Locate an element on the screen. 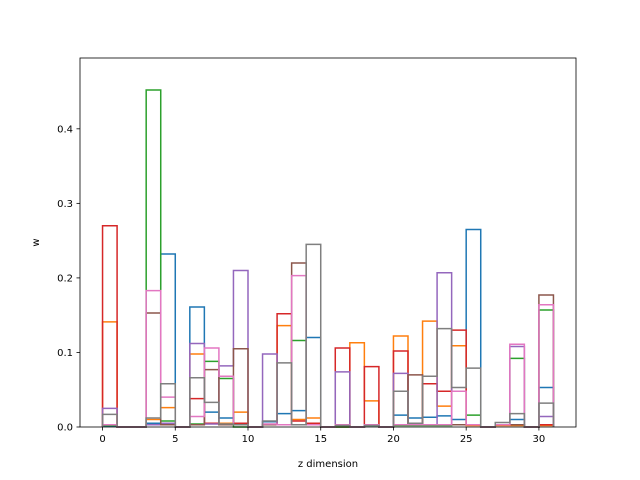 This screenshot has height=480, width=640. x-axis-label: z dimension is located at coordinates (328, 464).